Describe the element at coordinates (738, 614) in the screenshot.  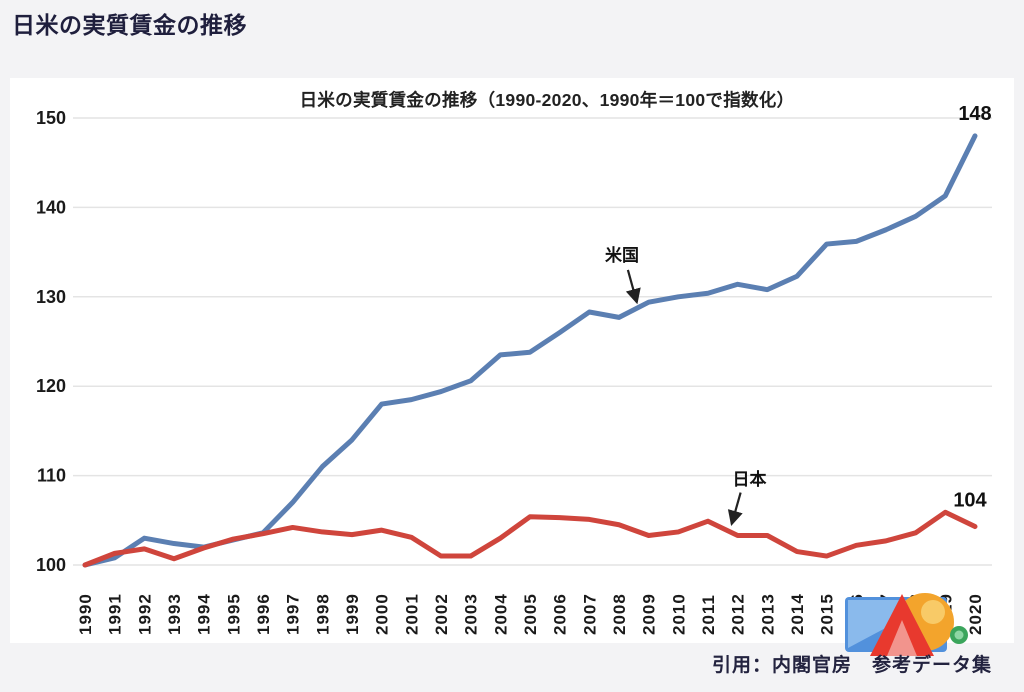
I see `x-tick-label: 2012` at that location.